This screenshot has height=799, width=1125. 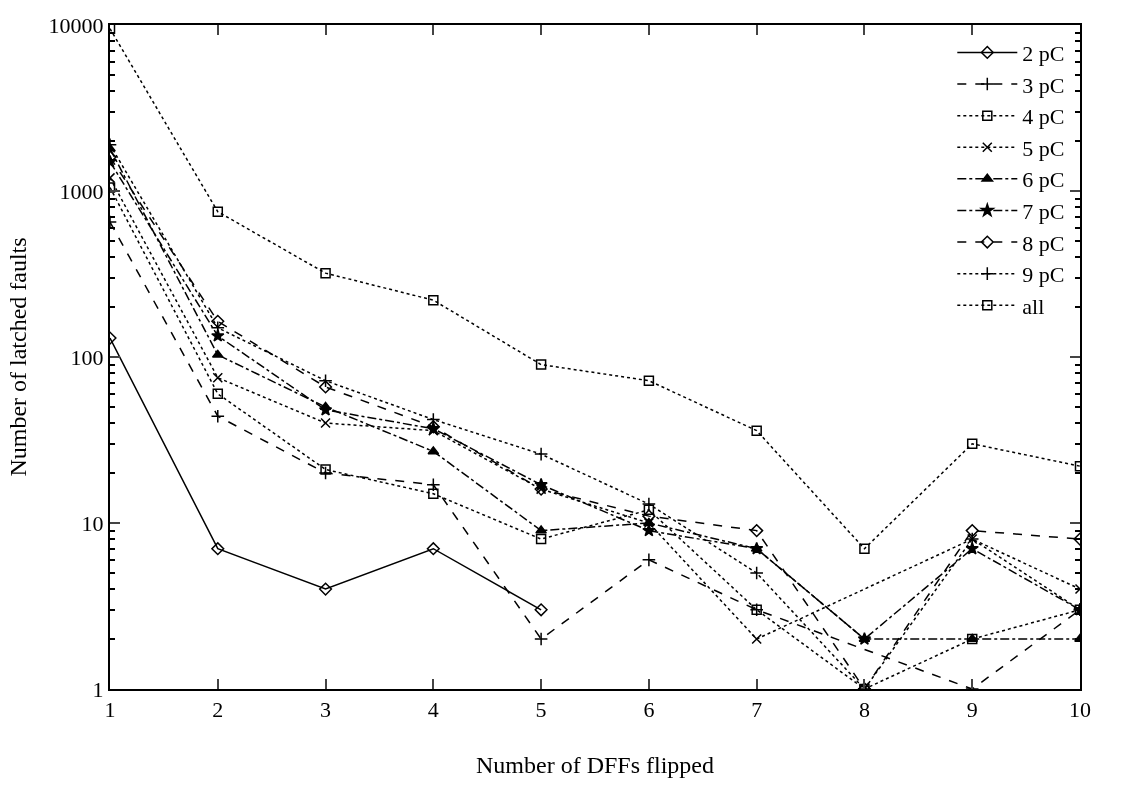 What do you see at coordinates (92, 523) in the screenshot?
I see `y-tick-label: 10` at bounding box center [92, 523].